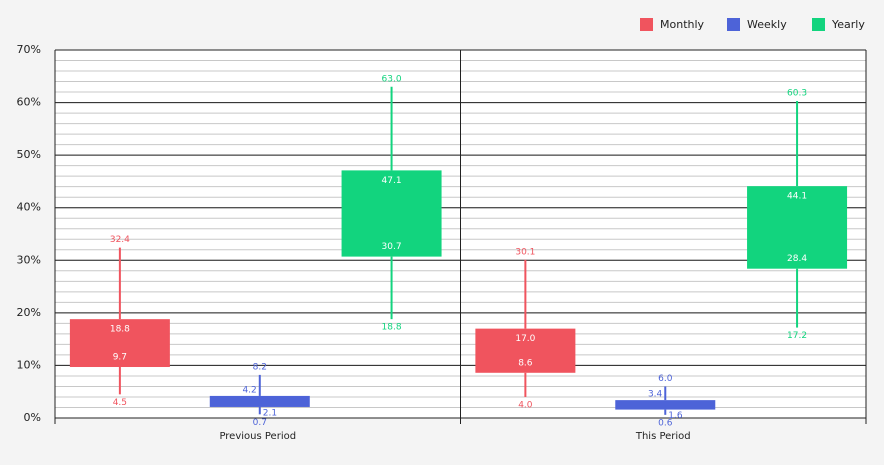 The height and width of the screenshot is (465, 884). I want to click on value-label: 60.3, so click(797, 93).